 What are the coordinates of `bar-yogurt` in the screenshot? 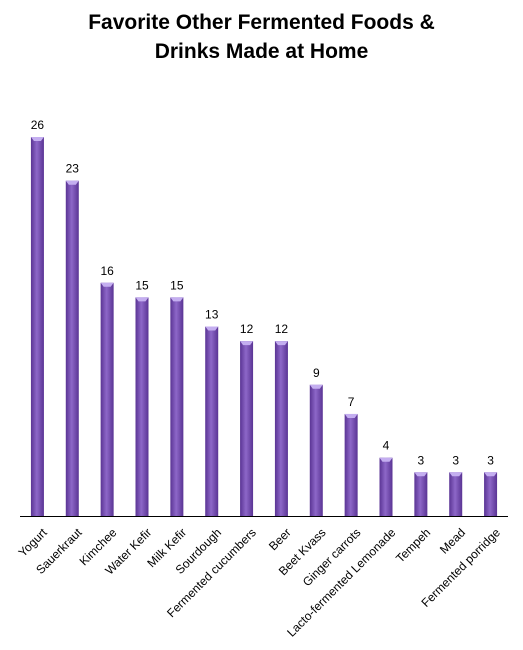 It's located at (37, 326).